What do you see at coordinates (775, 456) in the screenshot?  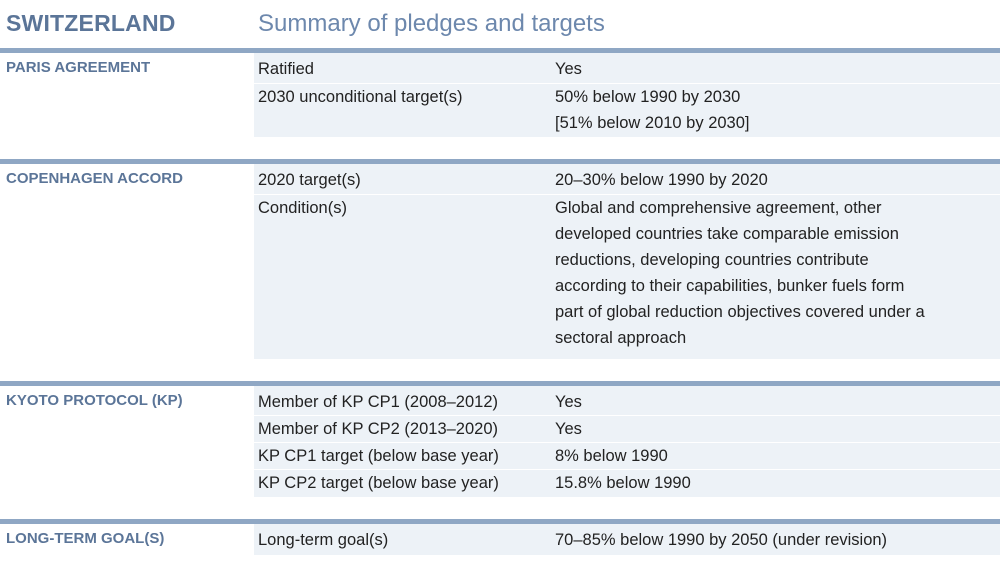 I see `row-value: 8% below 1990` at bounding box center [775, 456].